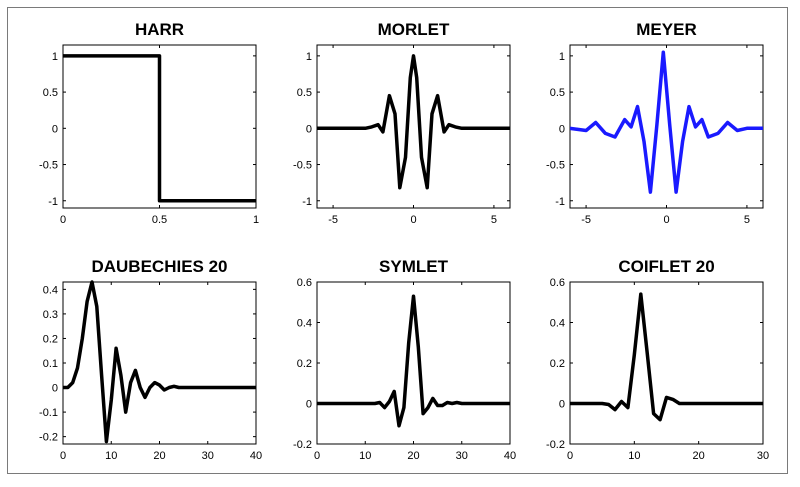  I want to click on subplot-5: COIFLET 200 10 20 30-0.200.20.40.6, so click(657, 359).